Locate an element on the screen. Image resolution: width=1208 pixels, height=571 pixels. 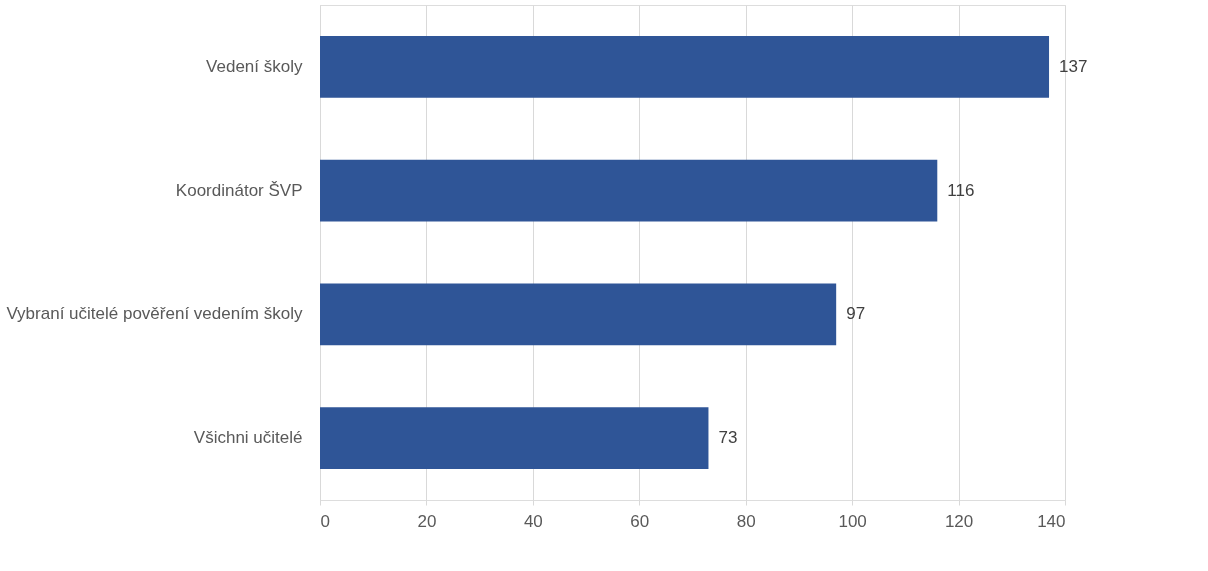
data-label: 137 is located at coordinates (1073, 66).